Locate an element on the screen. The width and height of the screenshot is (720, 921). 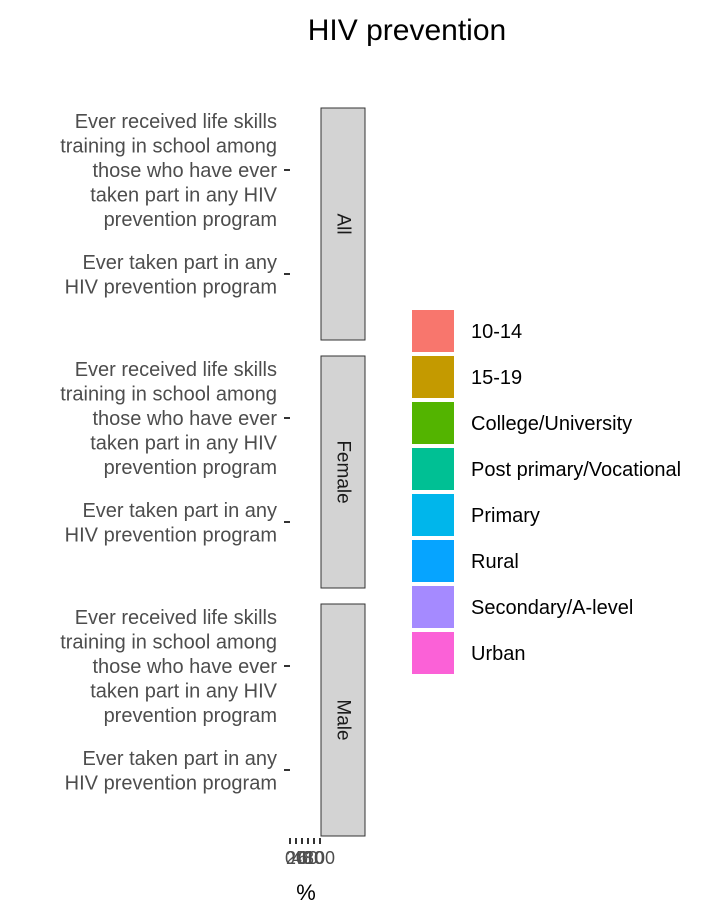
x-axis-tick-label: 60 is located at coordinates (308, 858).